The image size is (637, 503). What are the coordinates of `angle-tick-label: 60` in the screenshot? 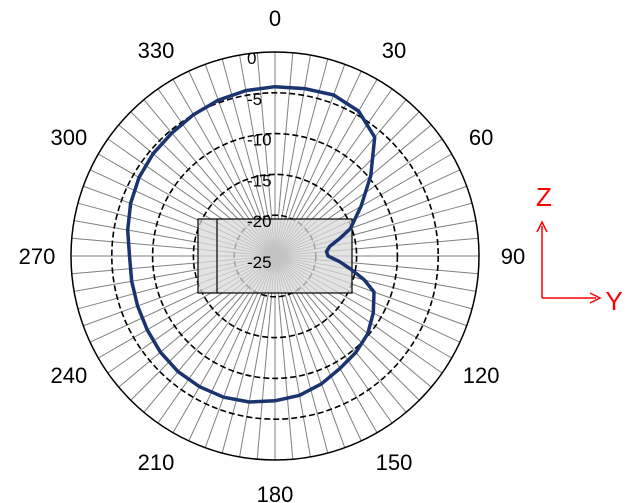 It's located at (481, 137).